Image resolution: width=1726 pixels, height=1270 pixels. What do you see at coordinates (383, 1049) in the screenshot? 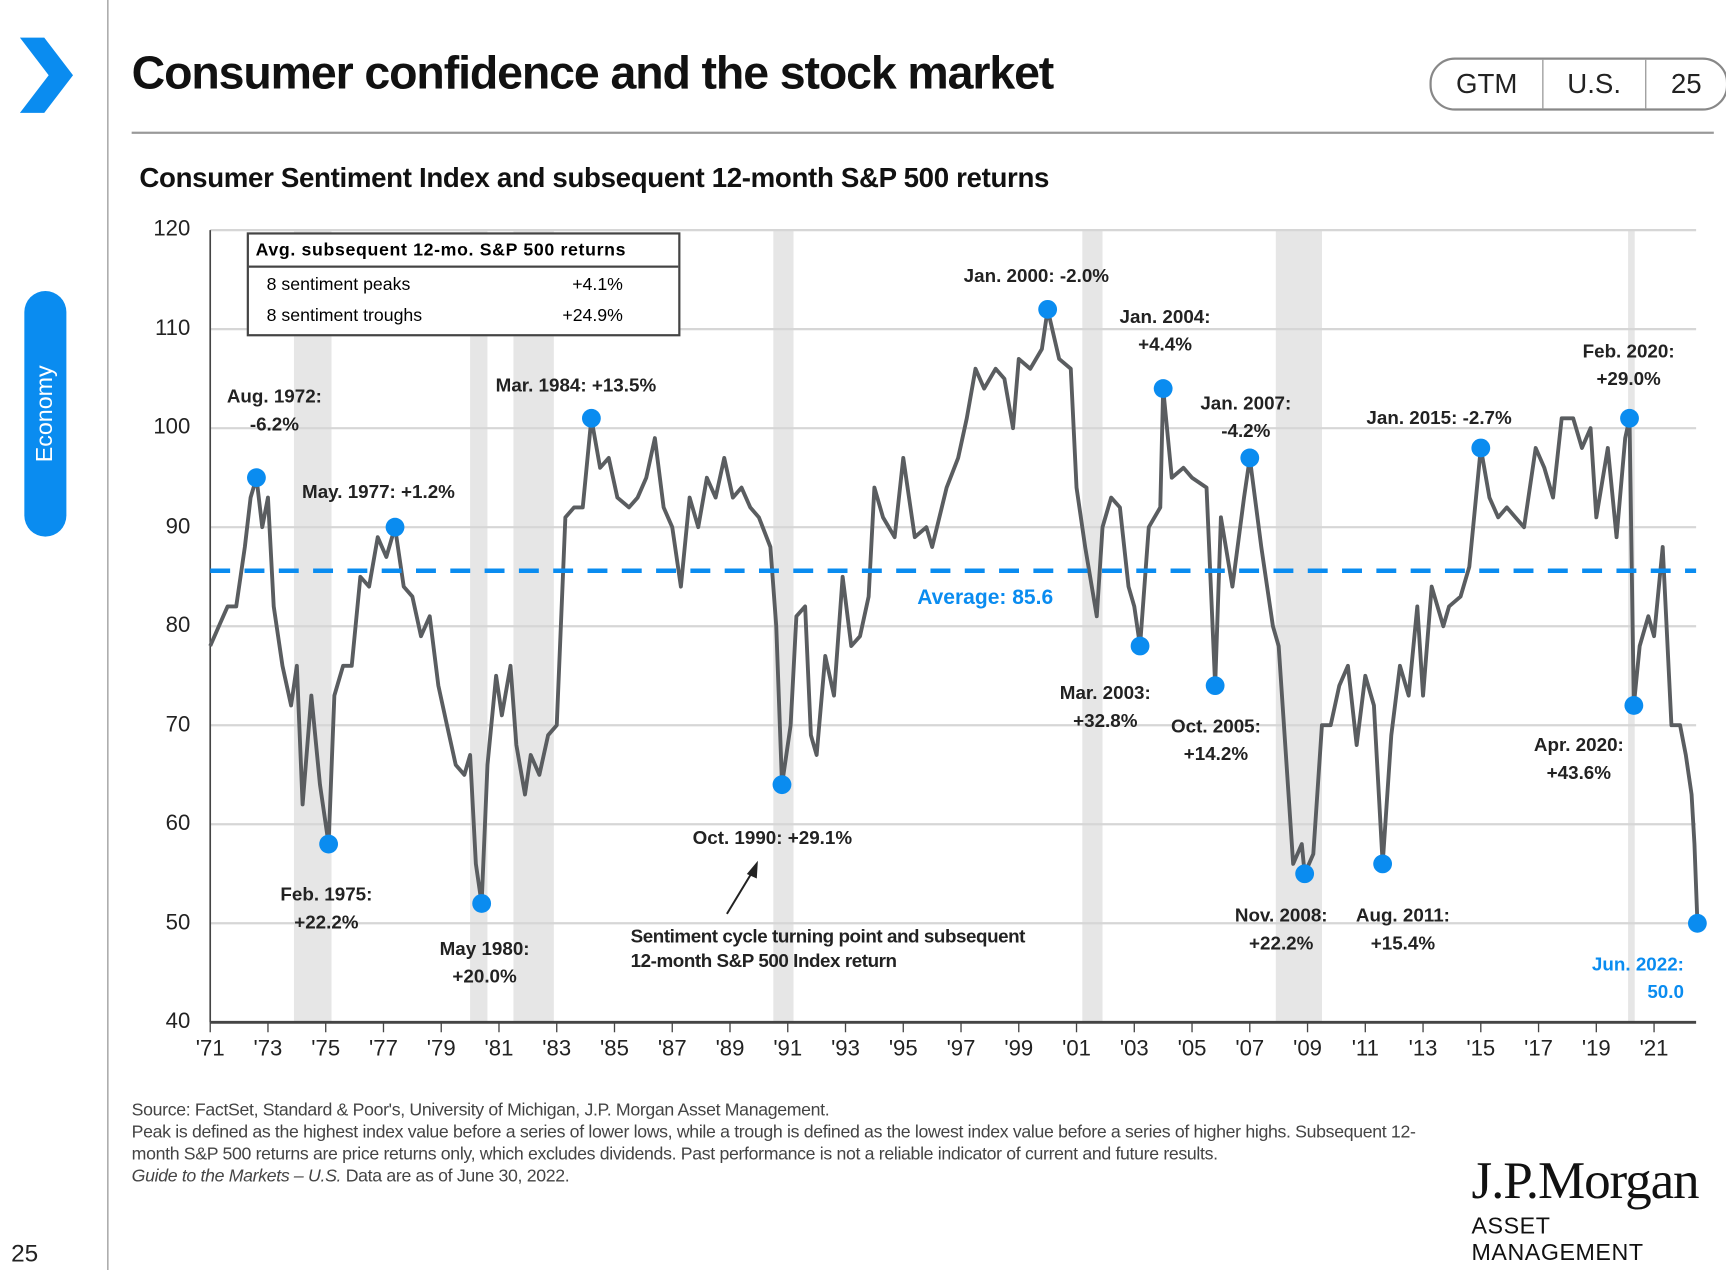
I see `x-tick-label: '77` at bounding box center [383, 1049].